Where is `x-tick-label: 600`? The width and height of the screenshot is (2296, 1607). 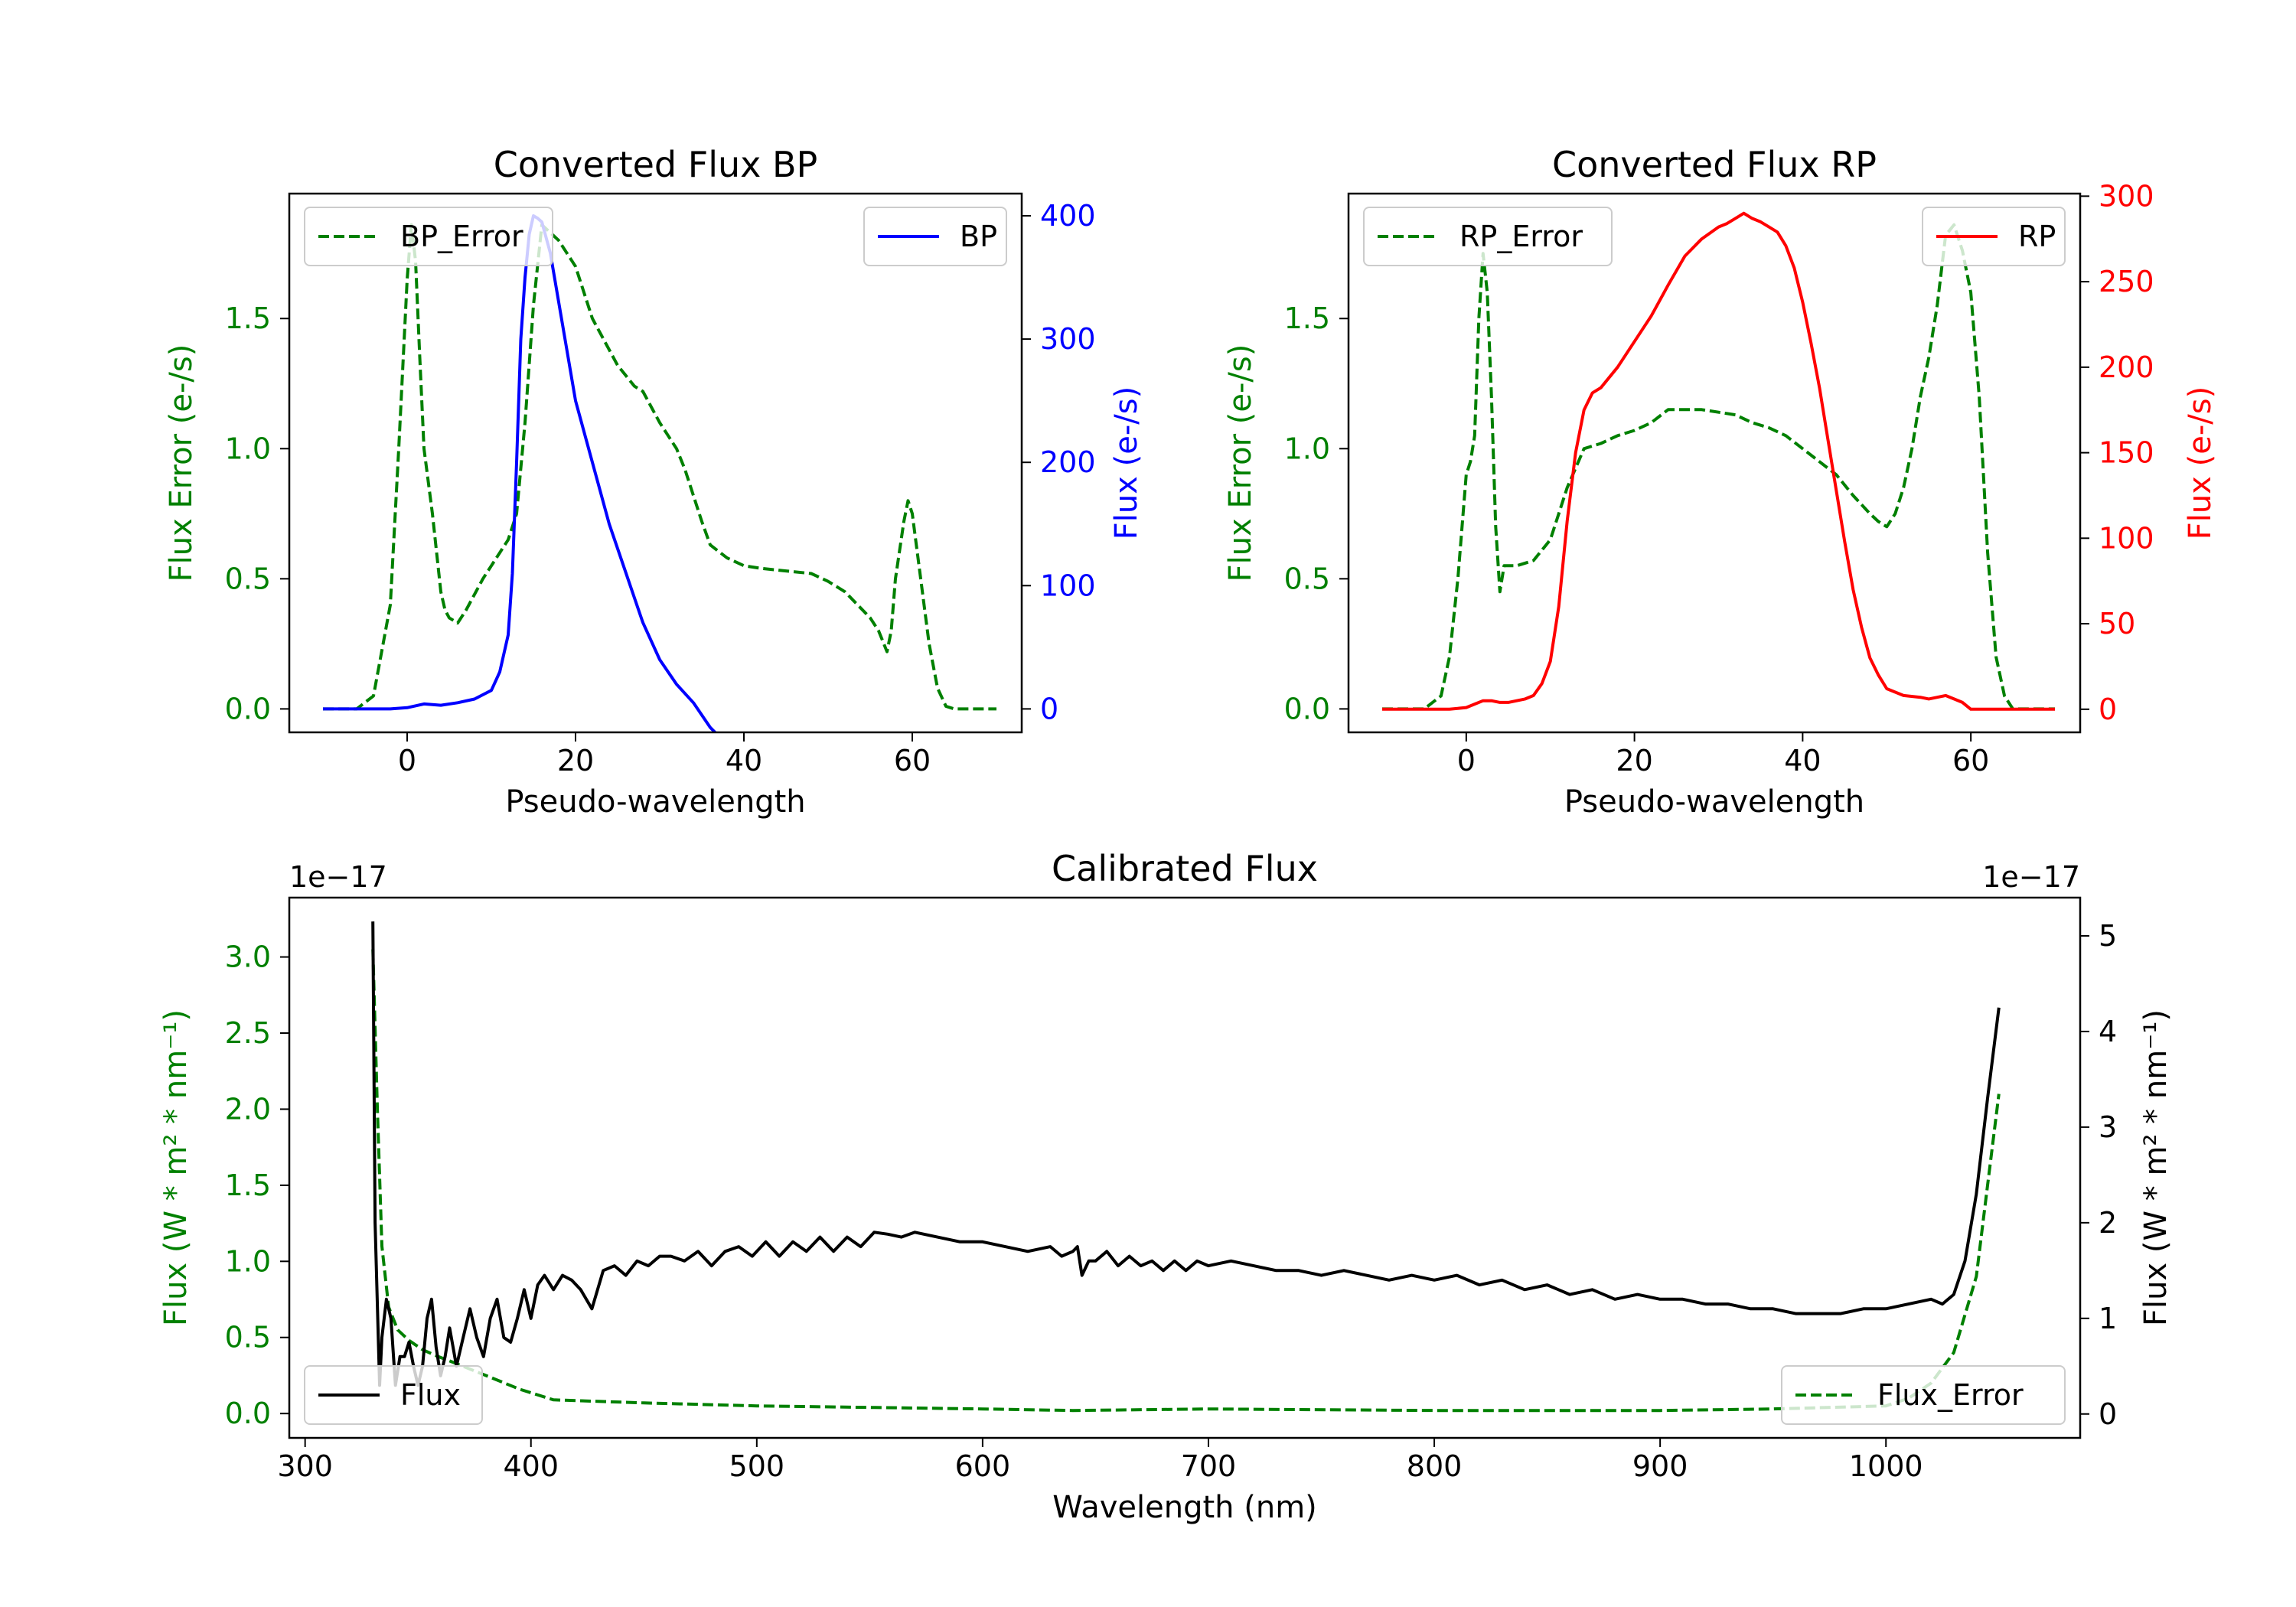 x-tick-label: 600 is located at coordinates (983, 1466).